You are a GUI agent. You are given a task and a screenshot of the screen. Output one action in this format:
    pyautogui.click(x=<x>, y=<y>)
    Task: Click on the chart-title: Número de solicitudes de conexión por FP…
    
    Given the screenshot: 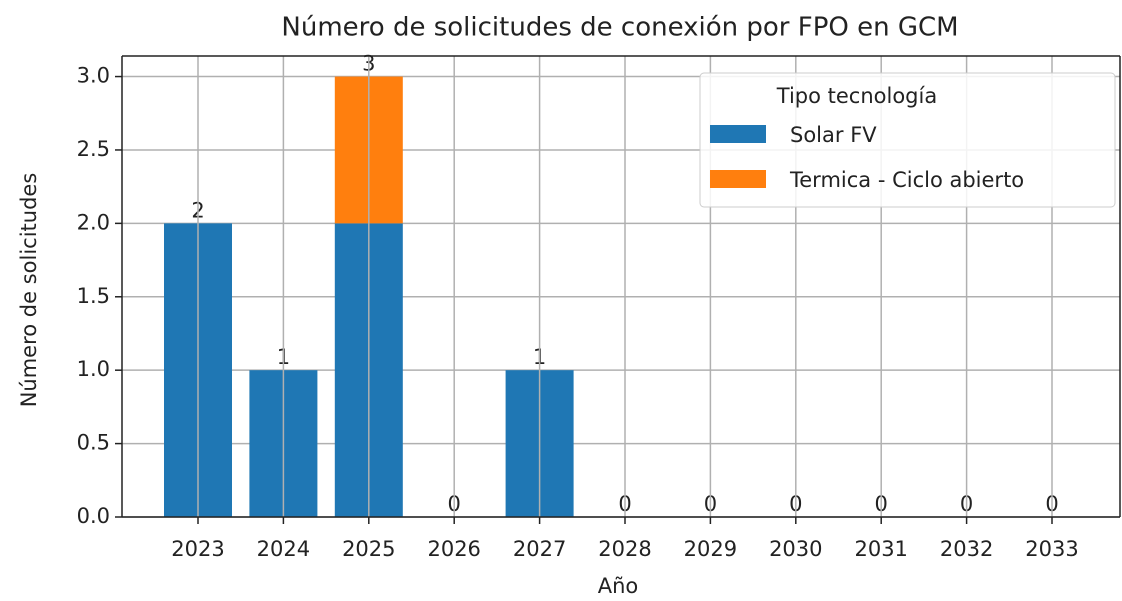 What is the action you would take?
    pyautogui.click(x=619, y=28)
    